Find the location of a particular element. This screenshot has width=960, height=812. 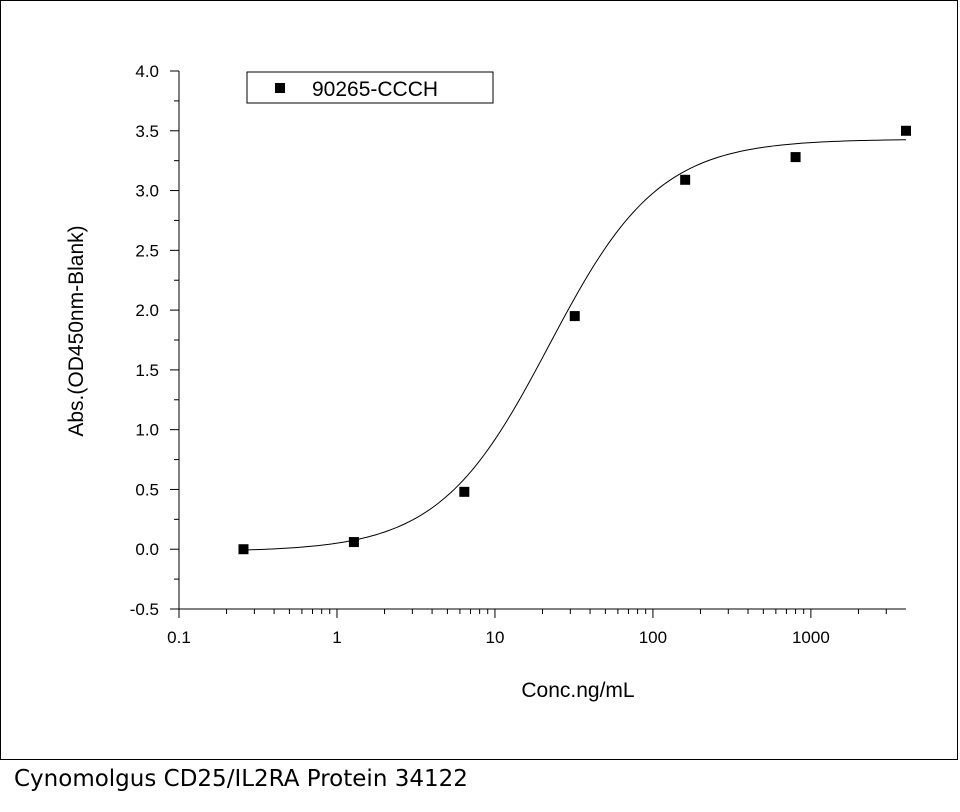

figure-caption: Cynomolgus CD25/IL2RA Protein 34122 is located at coordinates (241, 779).